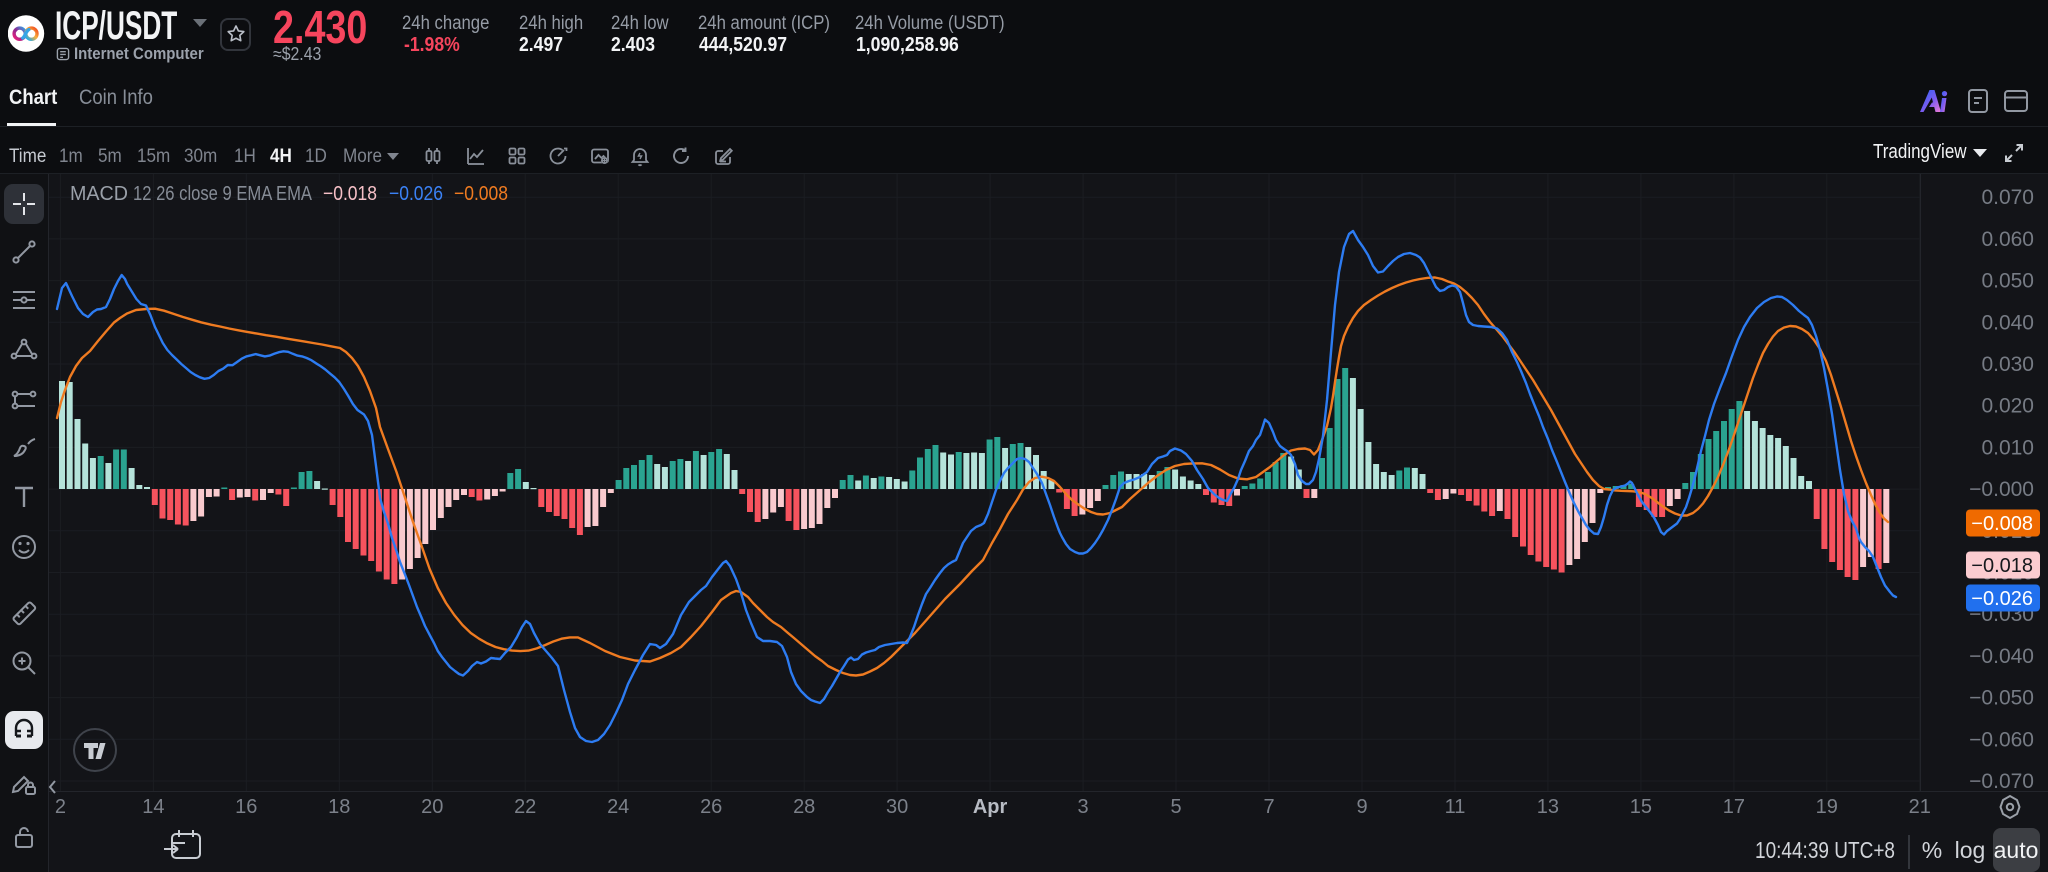 This screenshot has width=2048, height=872. I want to click on svg-text: −0.008, so click(2002, 524).